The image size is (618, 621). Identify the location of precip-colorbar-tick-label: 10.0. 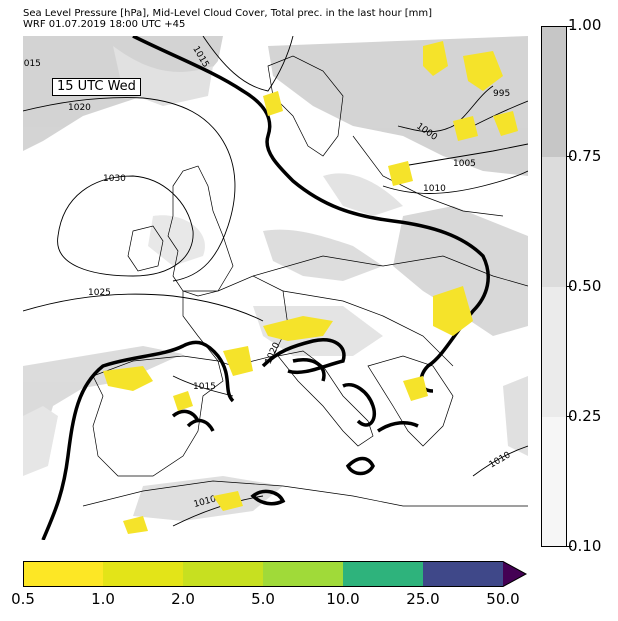
(343, 599).